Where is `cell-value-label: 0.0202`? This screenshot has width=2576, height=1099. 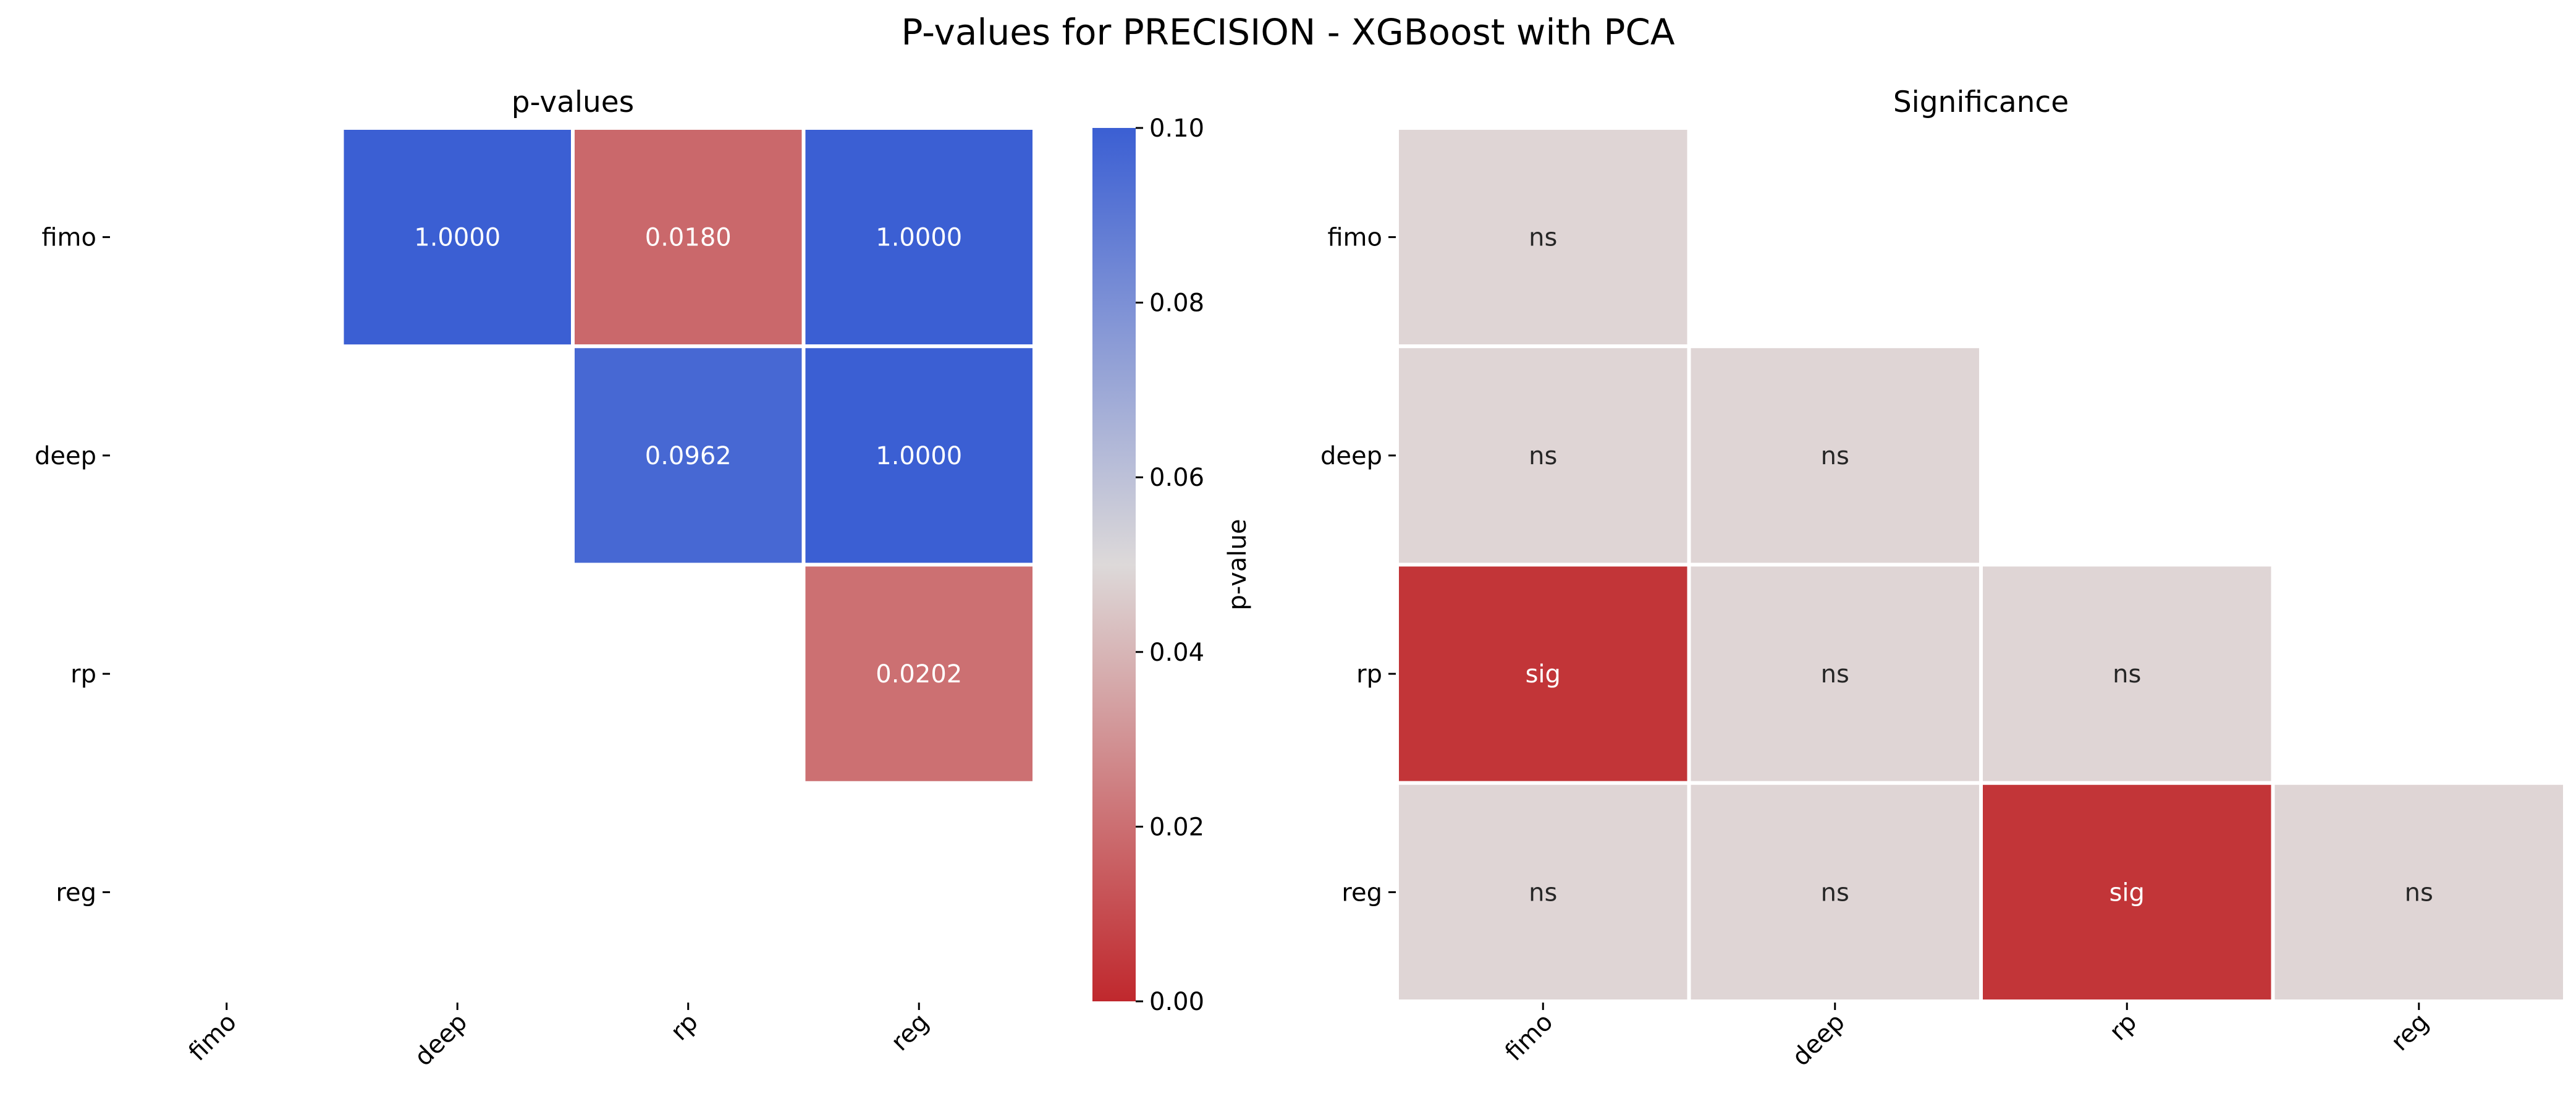 cell-value-label: 0.0202 is located at coordinates (919, 675).